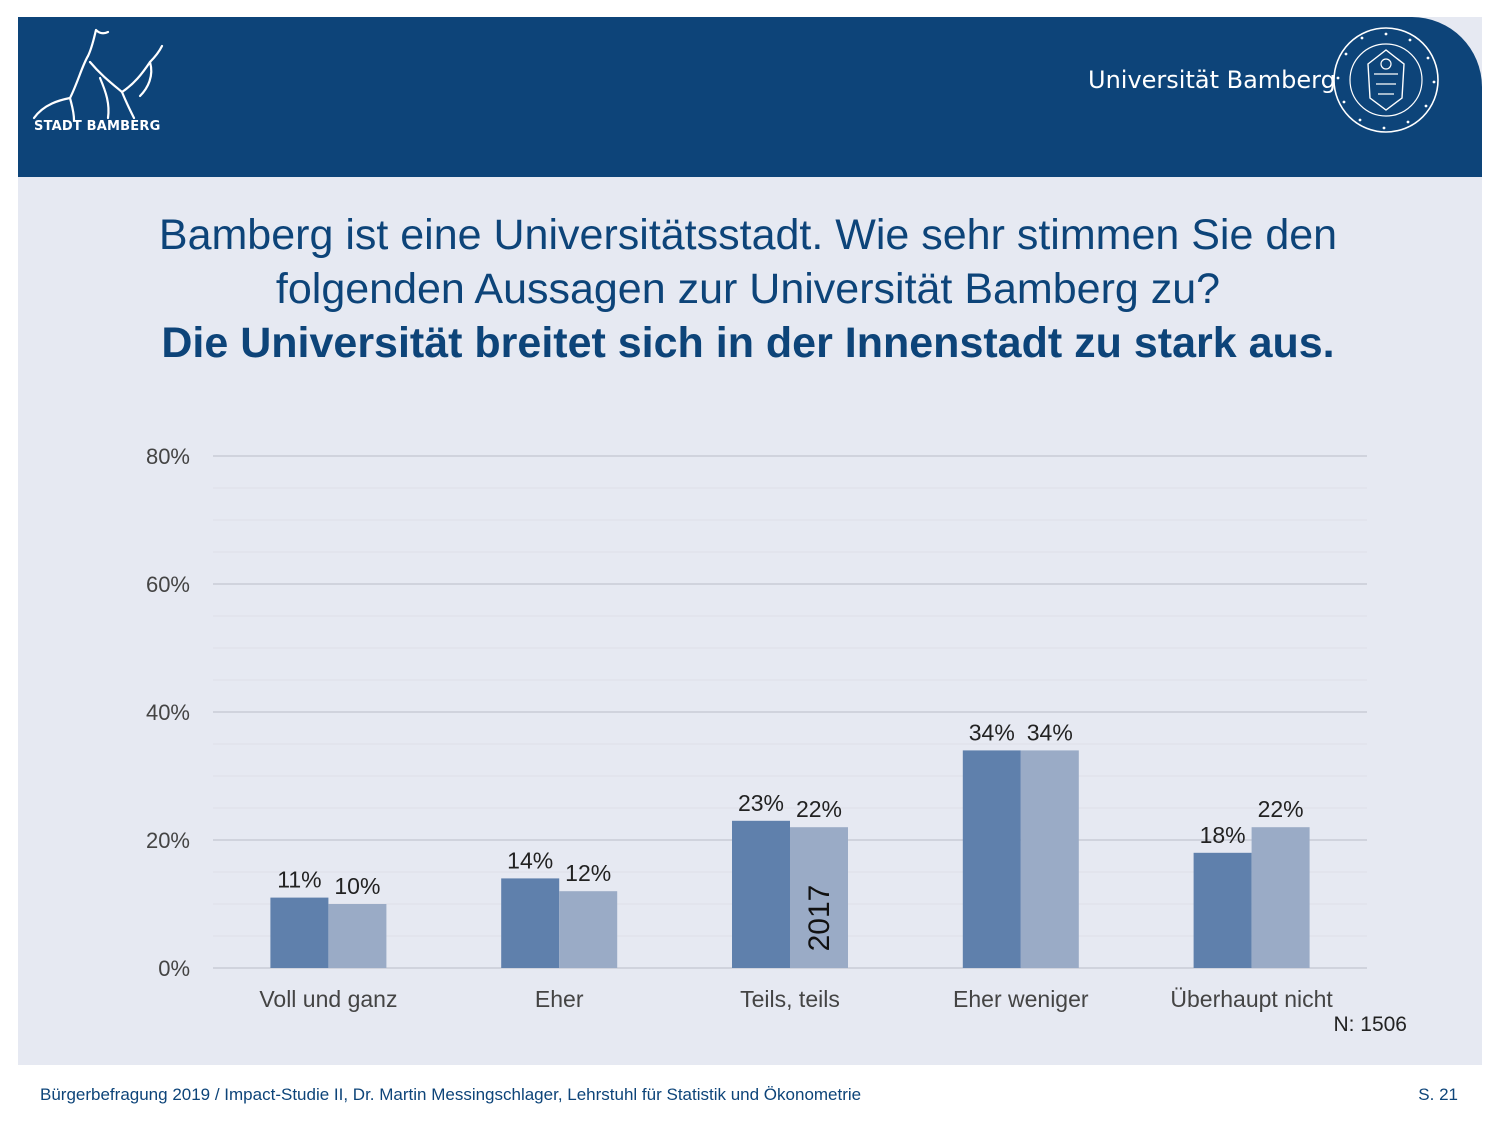 Image resolution: width=1500 pixels, height=1125 pixels. I want to click on data-label: 18%, so click(1223, 835).